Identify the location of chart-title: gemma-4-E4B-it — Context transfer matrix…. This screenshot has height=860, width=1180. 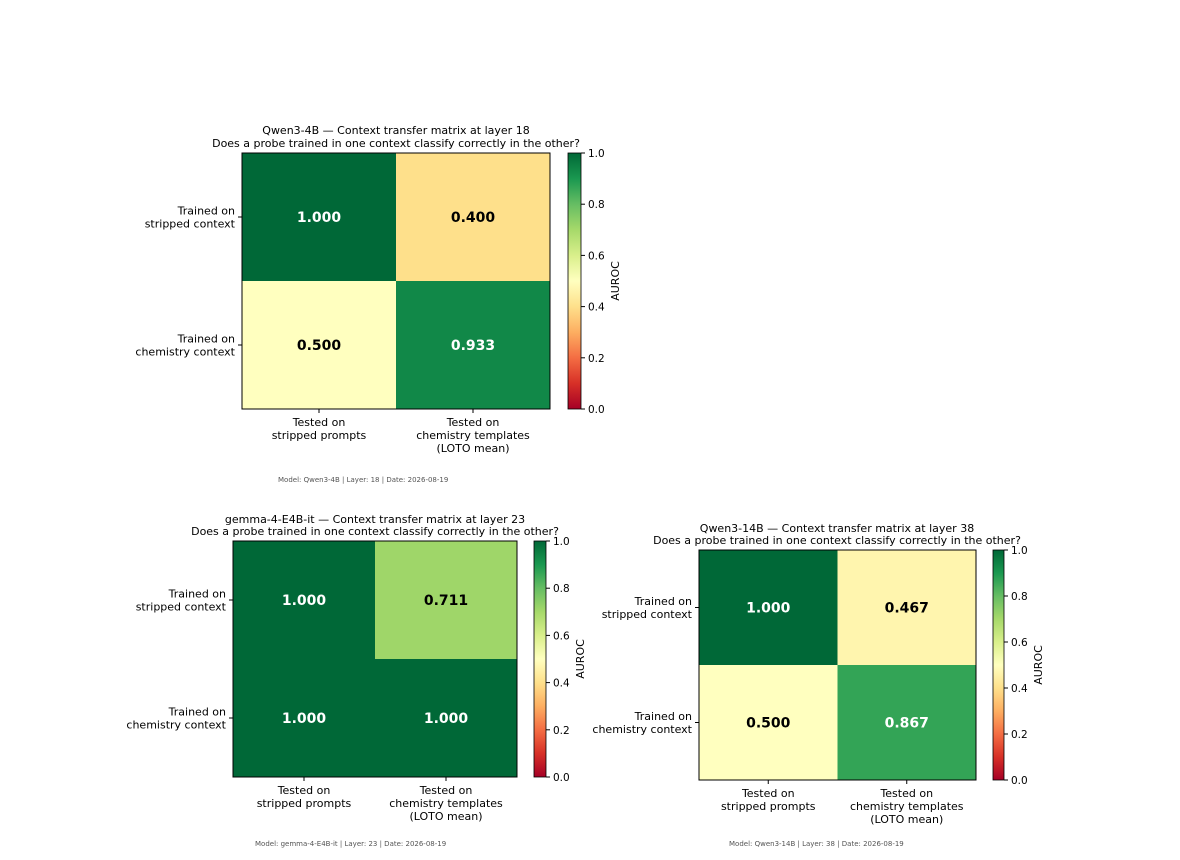
(375, 519).